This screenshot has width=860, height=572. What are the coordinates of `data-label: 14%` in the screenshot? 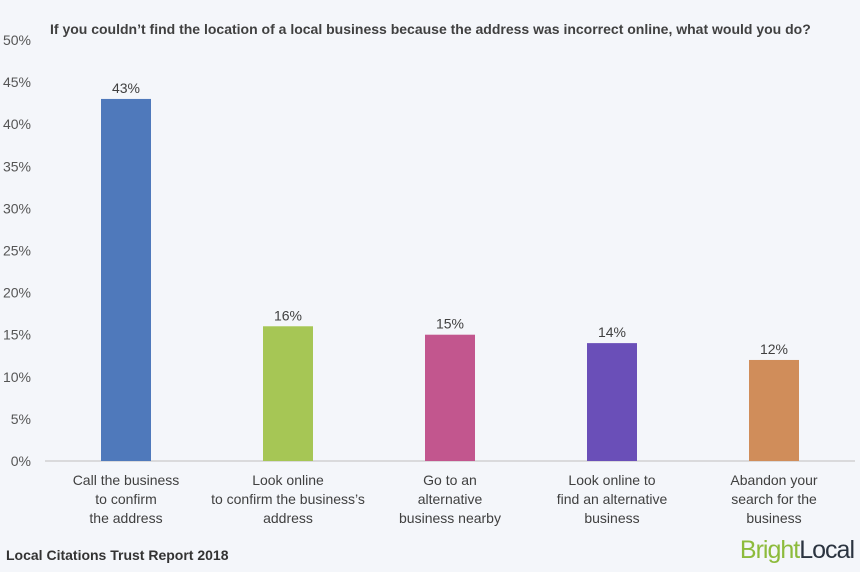 It's located at (612, 332).